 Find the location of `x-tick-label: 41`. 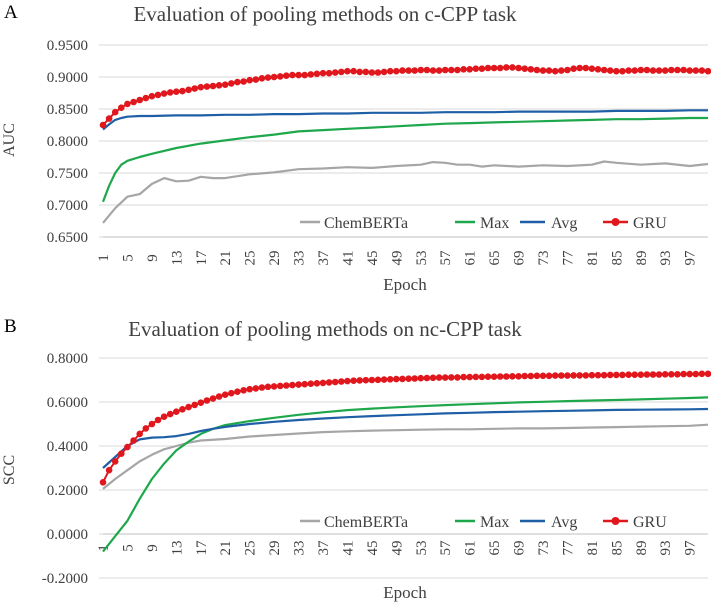

x-tick-label: 41 is located at coordinates (348, 548).